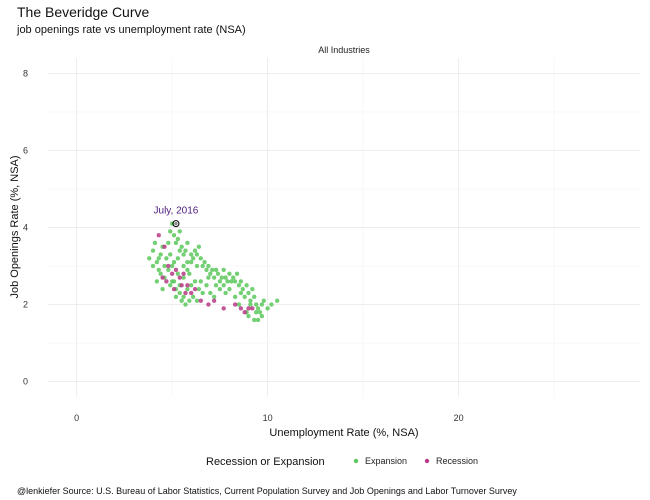 This screenshot has width=650, height=500. I want to click on legend-key-recession, so click(427, 461).